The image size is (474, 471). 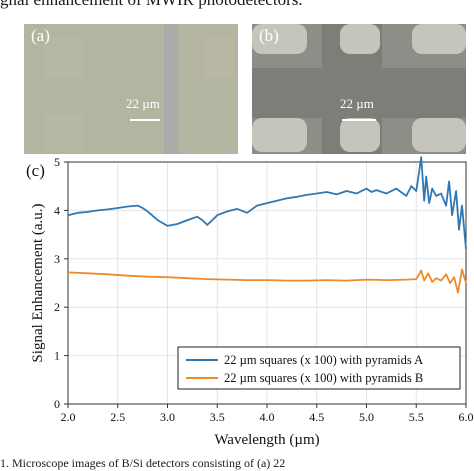 I want to click on panel-label-b: (b), so click(x=269, y=35).